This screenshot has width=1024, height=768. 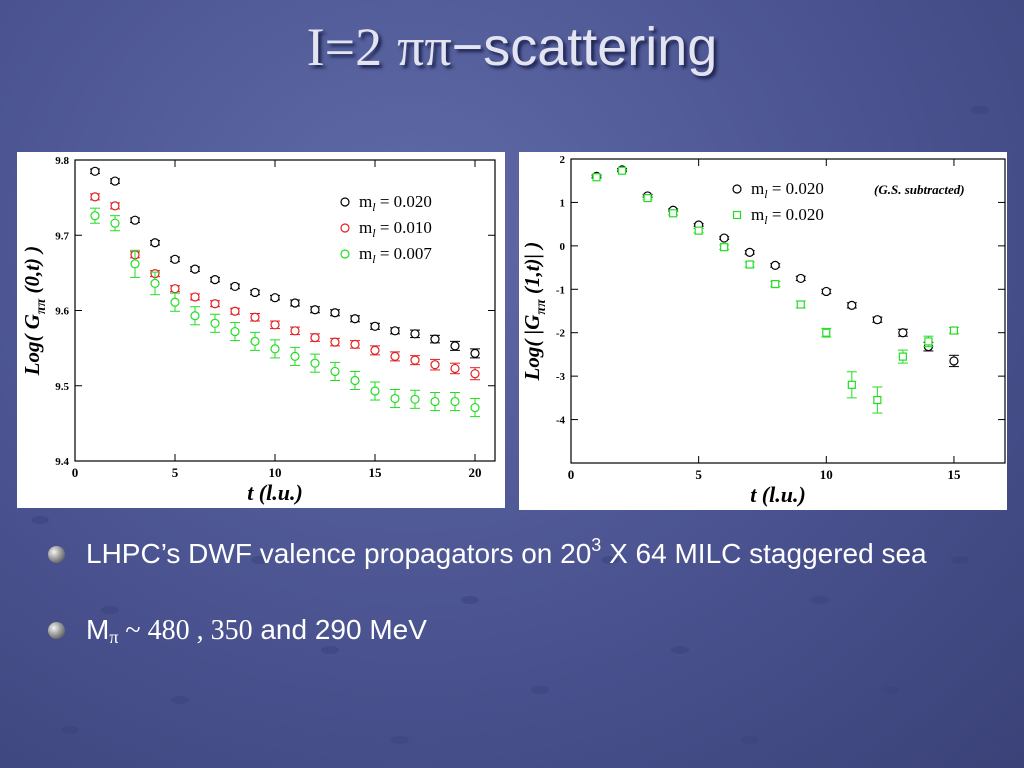 What do you see at coordinates (231, 630) in the screenshot?
I see `bullet-2-n2: 350` at bounding box center [231, 630].